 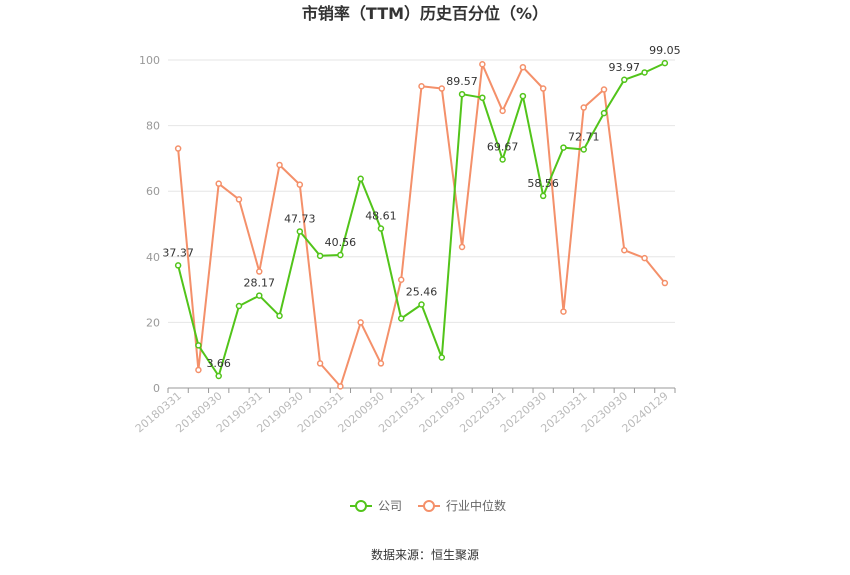 What do you see at coordinates (300, 218) in the screenshot?
I see `data-label: 47.73` at bounding box center [300, 218].